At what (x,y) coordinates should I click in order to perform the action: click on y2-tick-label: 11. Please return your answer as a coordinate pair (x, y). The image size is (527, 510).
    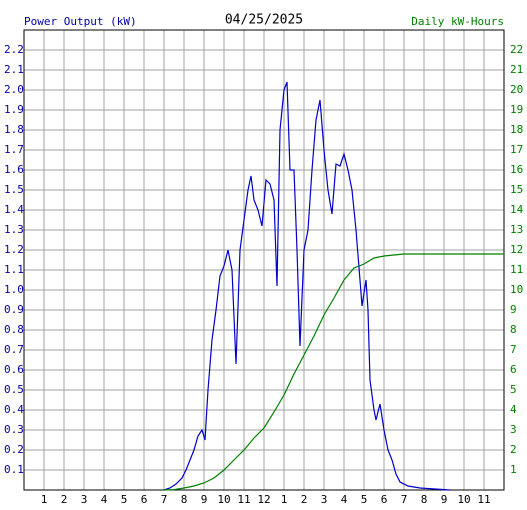
    Looking at the image, I should click on (516, 269).